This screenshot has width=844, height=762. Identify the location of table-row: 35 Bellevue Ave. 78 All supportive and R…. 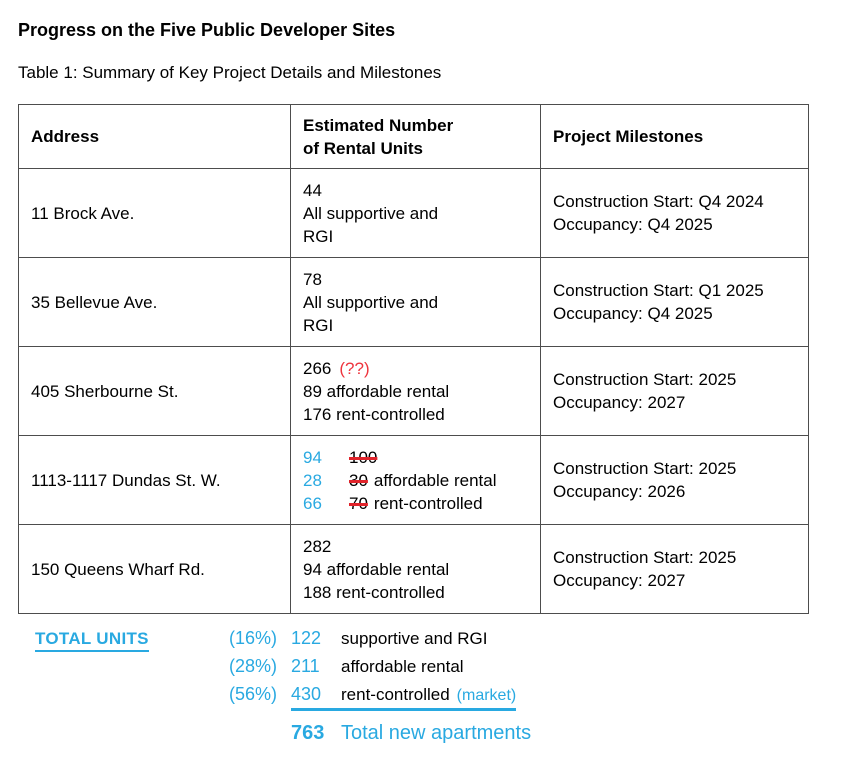
(413, 302).